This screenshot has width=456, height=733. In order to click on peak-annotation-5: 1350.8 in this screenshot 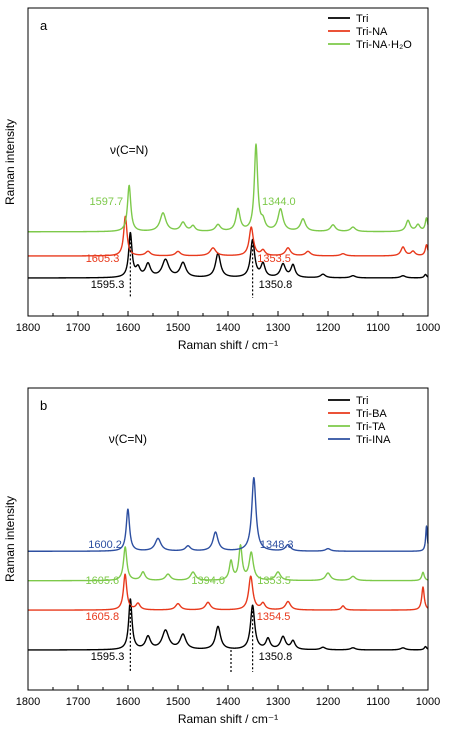, I will do `click(276, 285)`.